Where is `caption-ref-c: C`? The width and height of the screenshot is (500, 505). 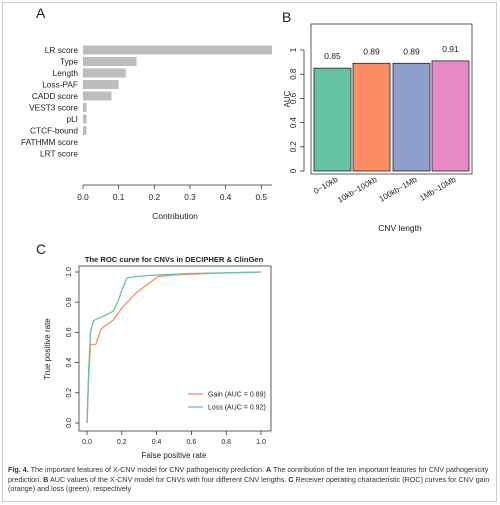 caption-ref-c: C is located at coordinates (291, 479).